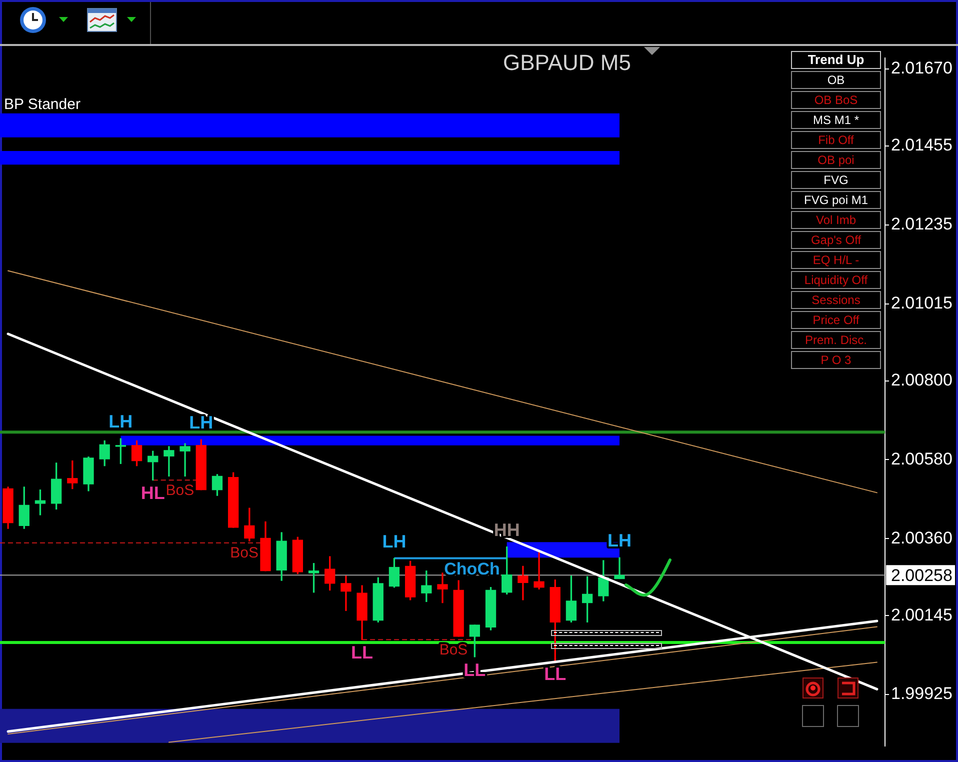 Image resolution: width=958 pixels, height=762 pixels. Describe the element at coordinates (42, 105) in the screenshot. I see `band-label: BP Stander` at that location.